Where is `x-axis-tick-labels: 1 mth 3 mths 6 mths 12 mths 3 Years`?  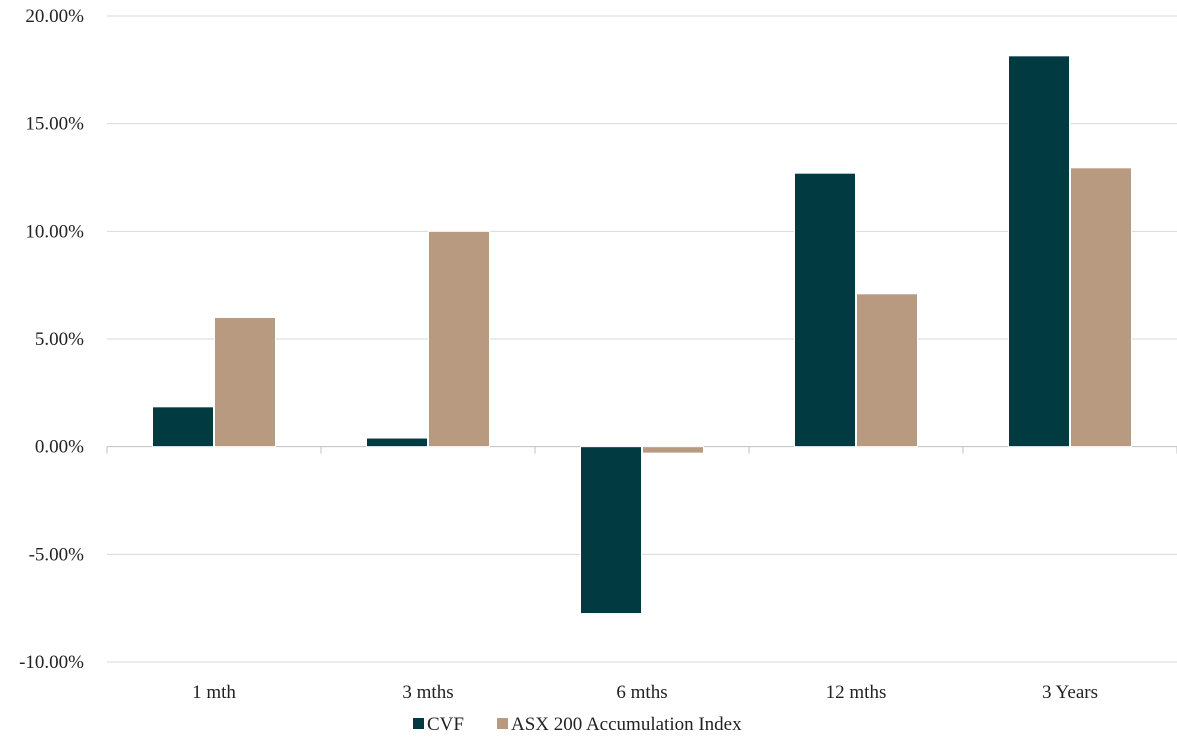
x-axis-tick-labels: 1 mth 3 mths 6 mths 12 mths 3 Years is located at coordinates (645, 692).